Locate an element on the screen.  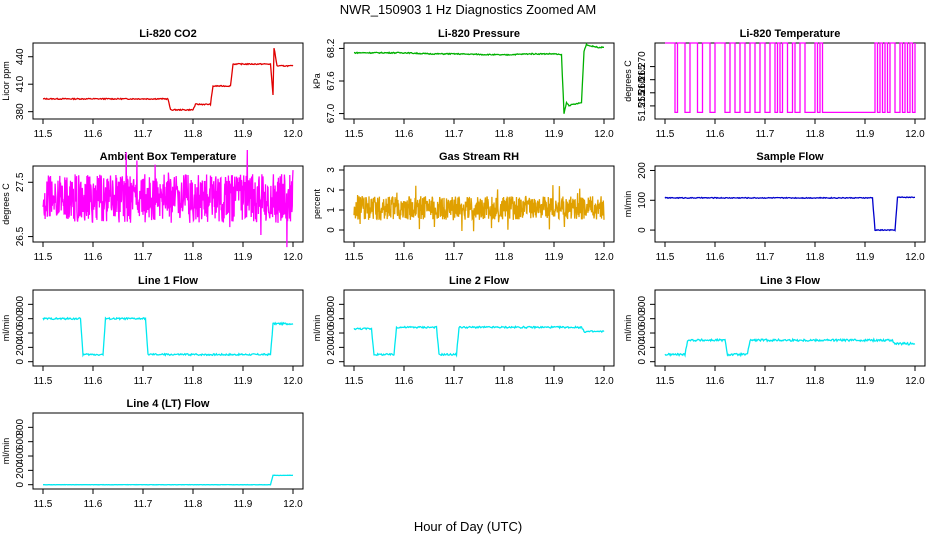
y-tick-label: 51.265 is located at coordinates (642, 79).